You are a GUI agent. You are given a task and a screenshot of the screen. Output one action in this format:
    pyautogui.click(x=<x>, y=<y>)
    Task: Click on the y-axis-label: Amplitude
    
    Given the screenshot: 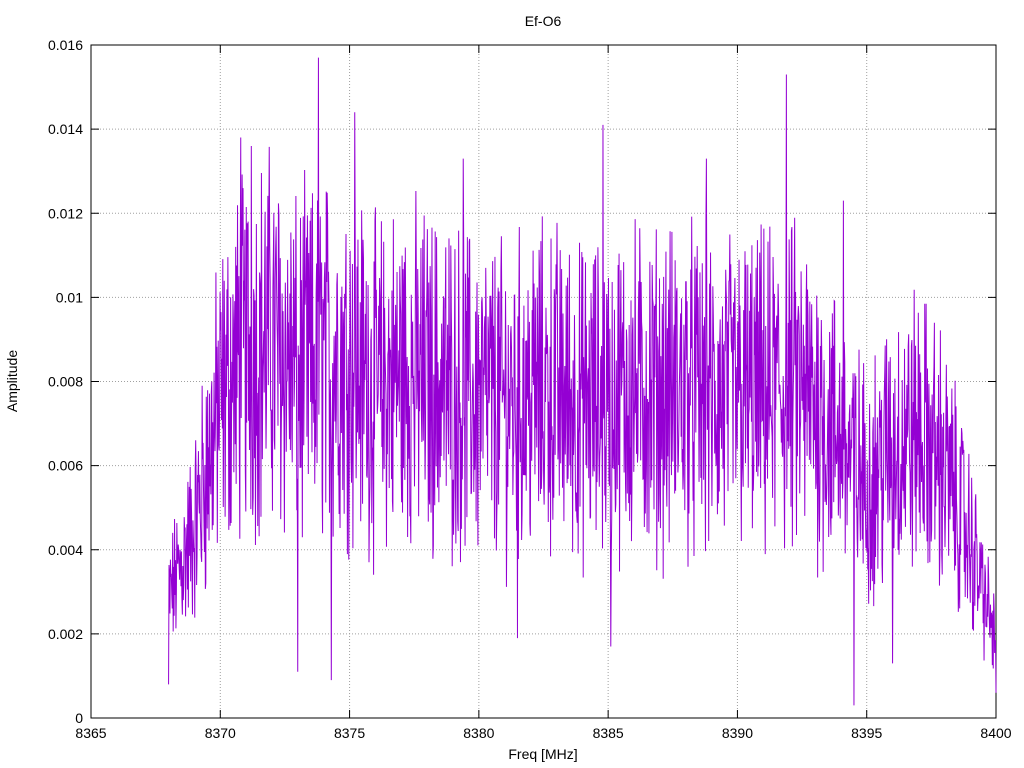 What is the action you would take?
    pyautogui.click(x=12, y=381)
    